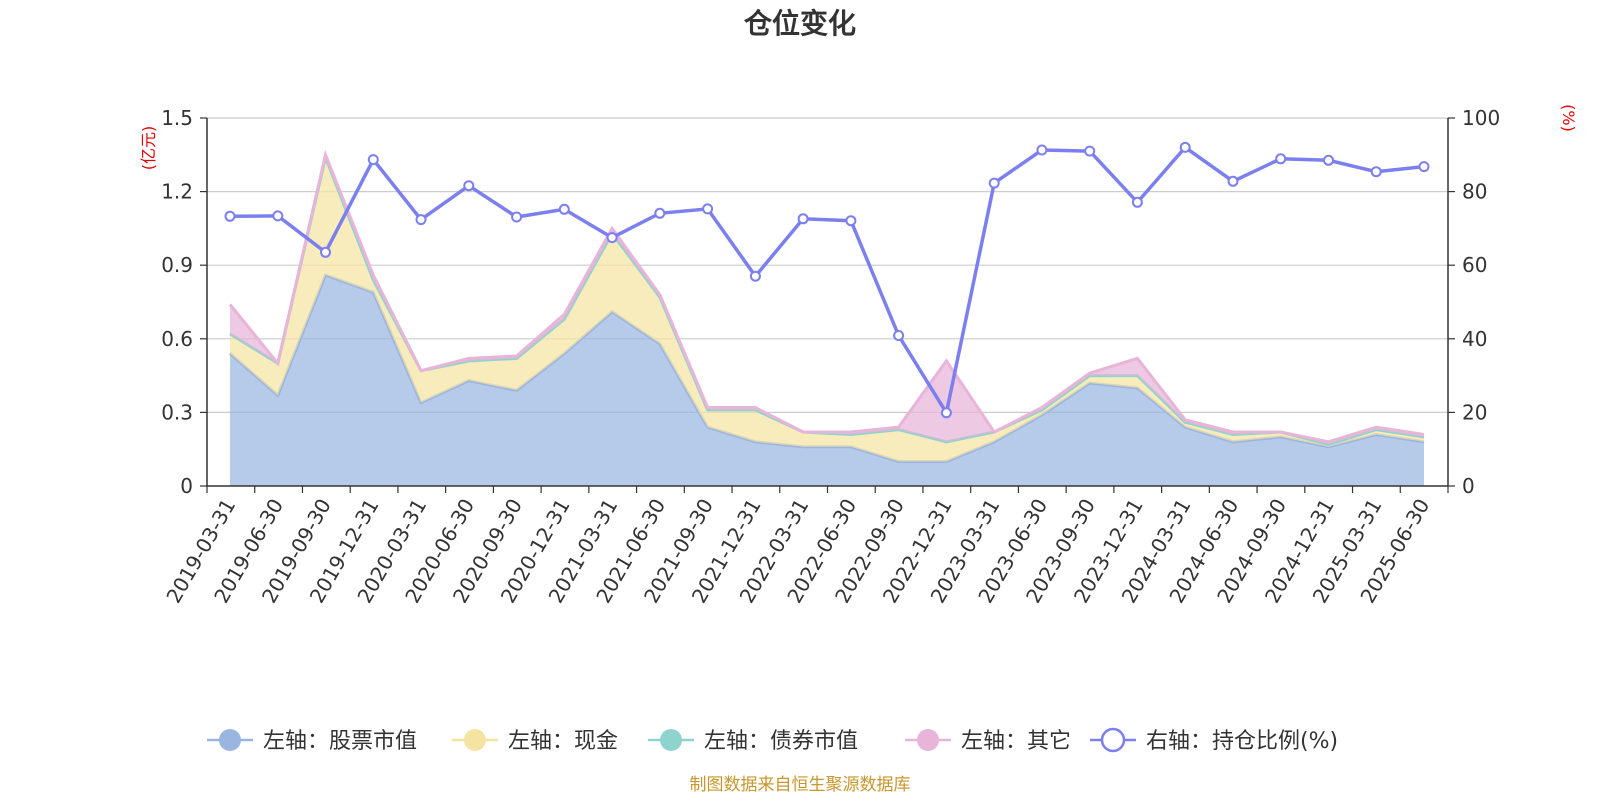 This screenshot has width=1600, height=800. Describe the element at coordinates (800, 23) in the screenshot. I see `chart-title: 仓位变化` at that location.